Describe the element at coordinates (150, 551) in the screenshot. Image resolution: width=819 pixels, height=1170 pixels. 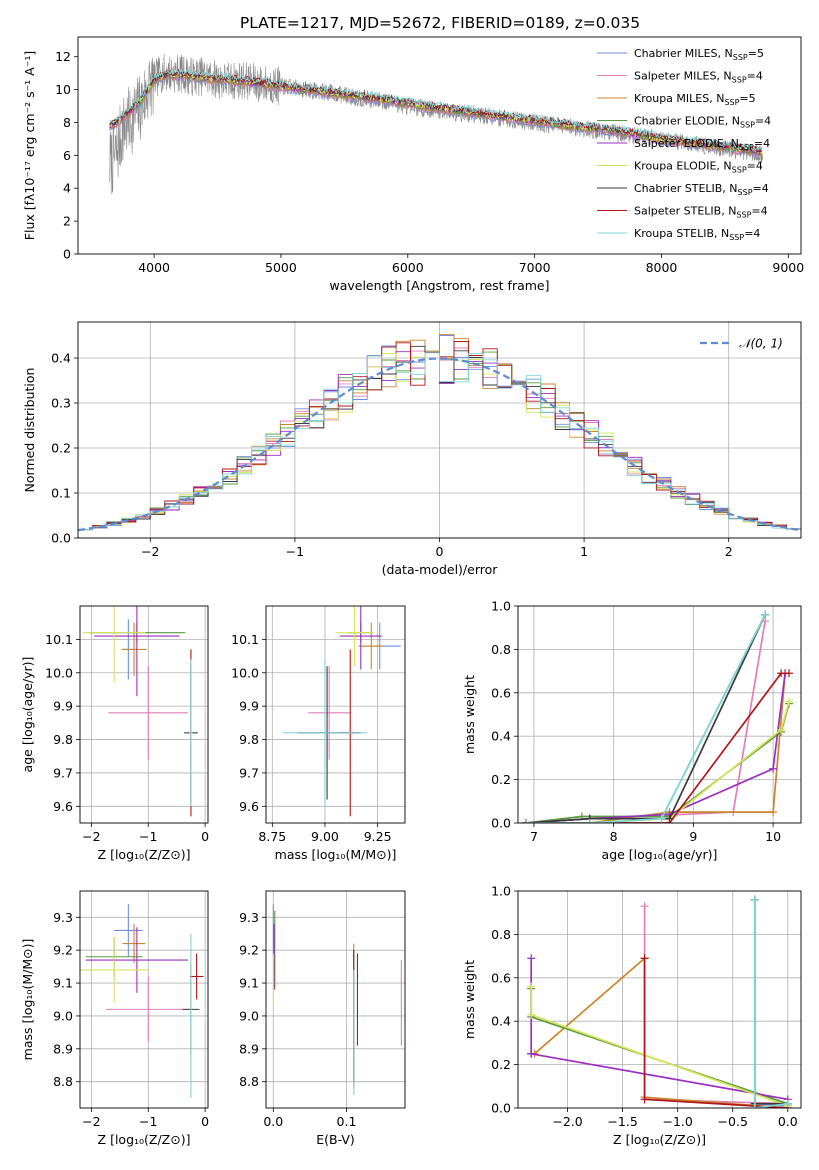
I see `x-tick-label: −2` at that location.